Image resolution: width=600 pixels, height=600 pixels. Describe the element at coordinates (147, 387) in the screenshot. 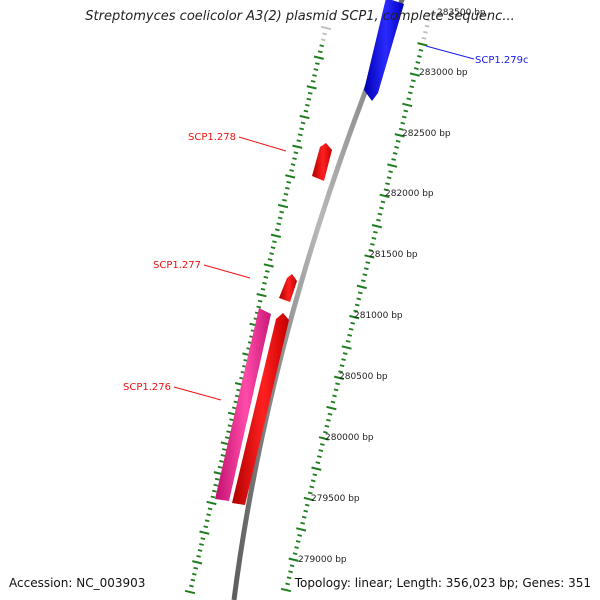

I see `gene-label-scp1-276: SCP1.276` at that location.